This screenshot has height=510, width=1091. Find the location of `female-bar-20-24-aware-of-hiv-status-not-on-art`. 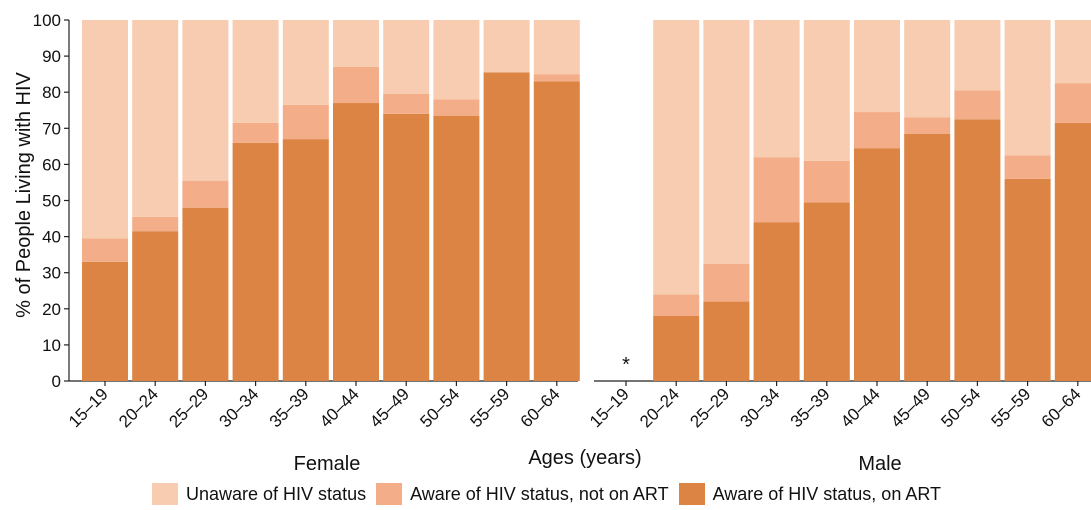

female-bar-20-24-aware-of-hiv-status-not-on-art is located at coordinates (155, 224).